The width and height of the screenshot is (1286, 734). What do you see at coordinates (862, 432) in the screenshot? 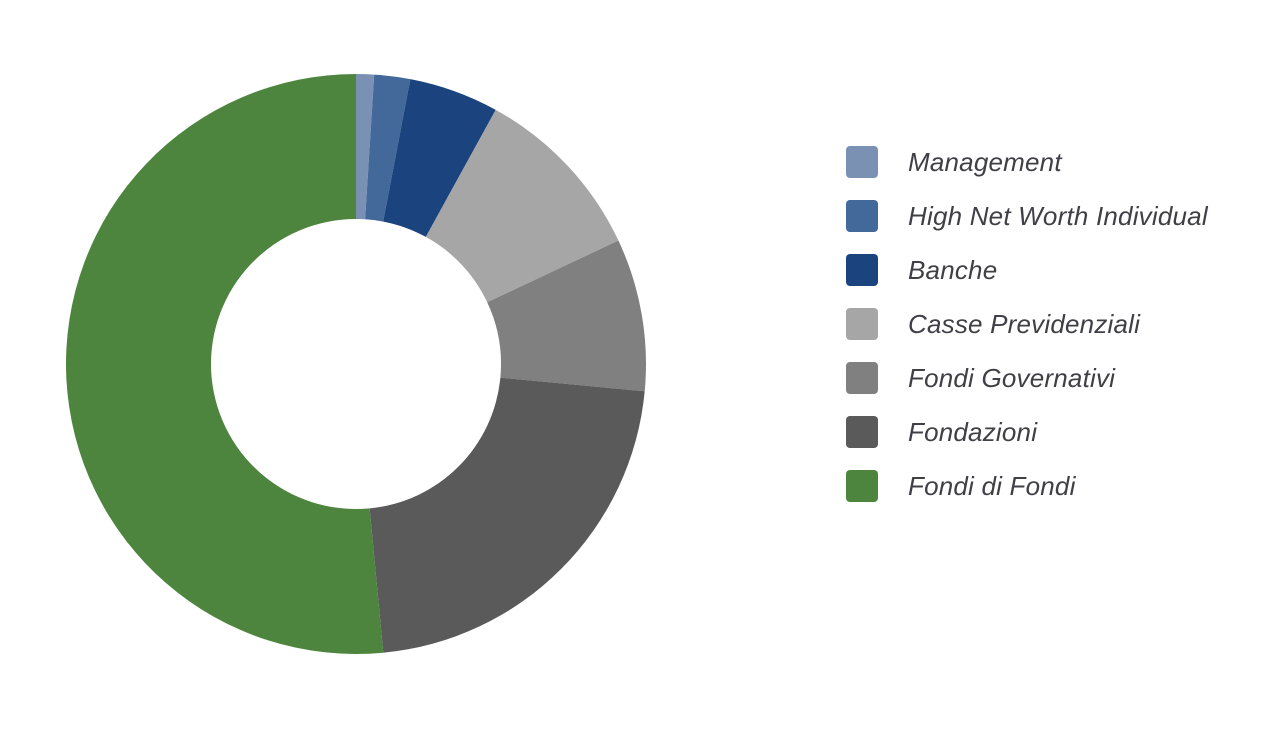
I see `legend-swatch-fondazioni` at bounding box center [862, 432].